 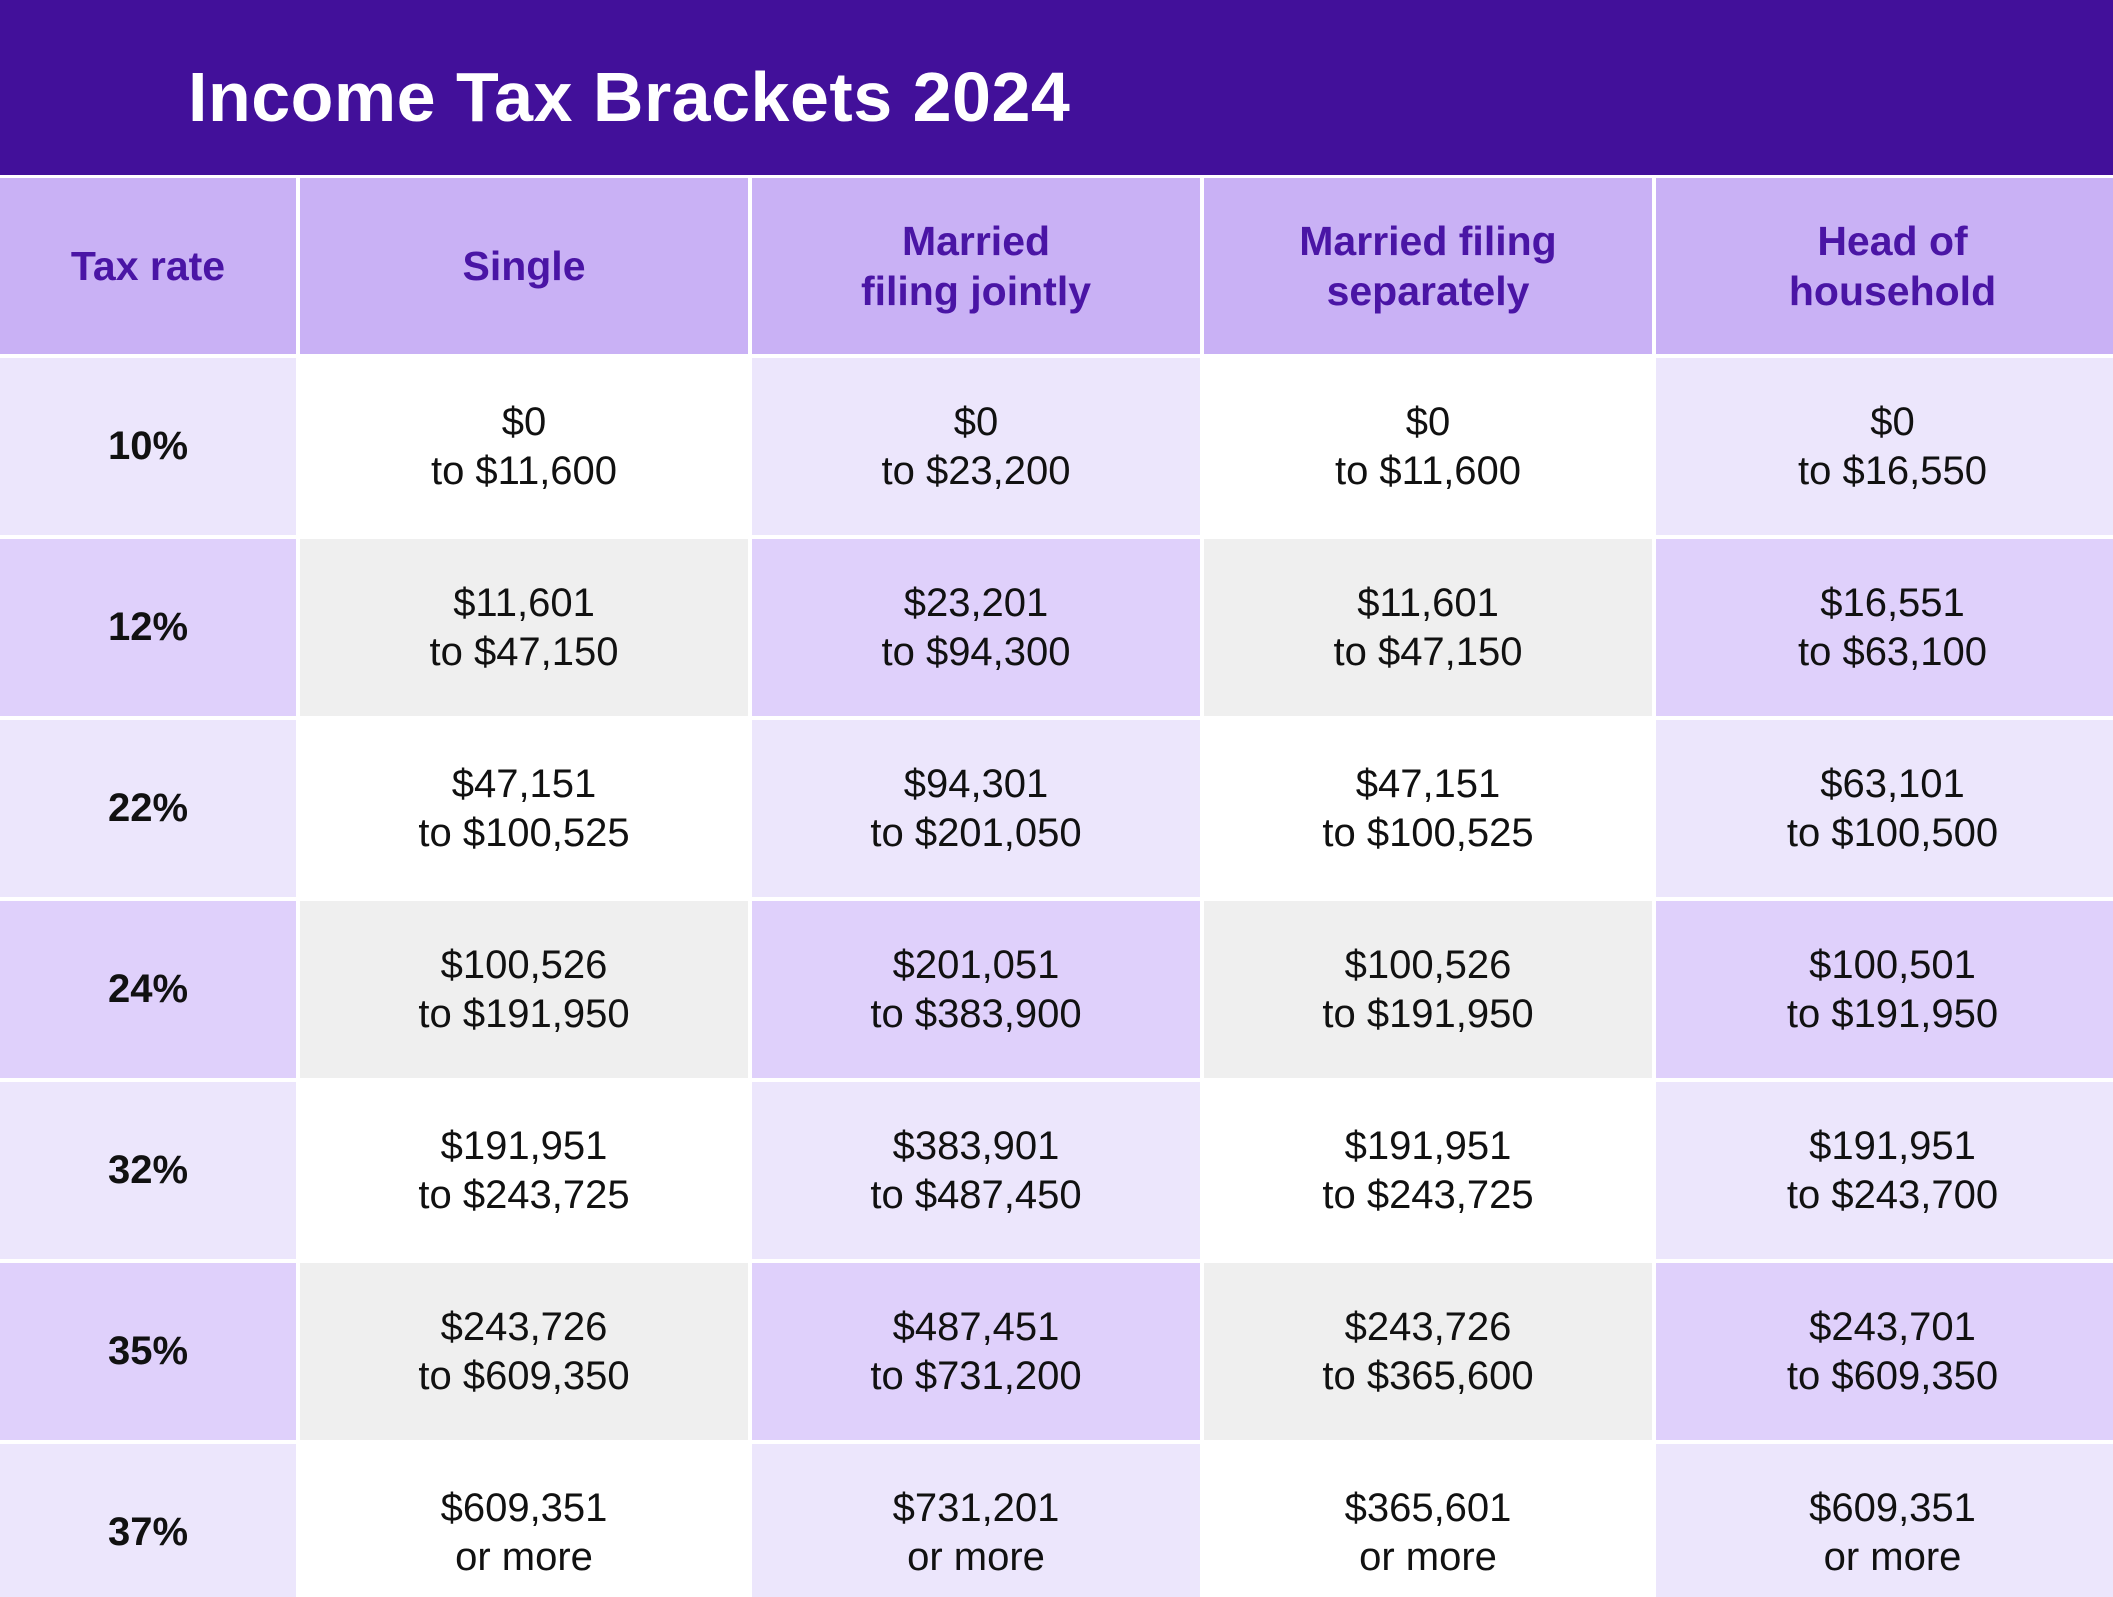 I want to click on column-header-tax-rate-line-1: Tax rate, so click(x=148, y=266).